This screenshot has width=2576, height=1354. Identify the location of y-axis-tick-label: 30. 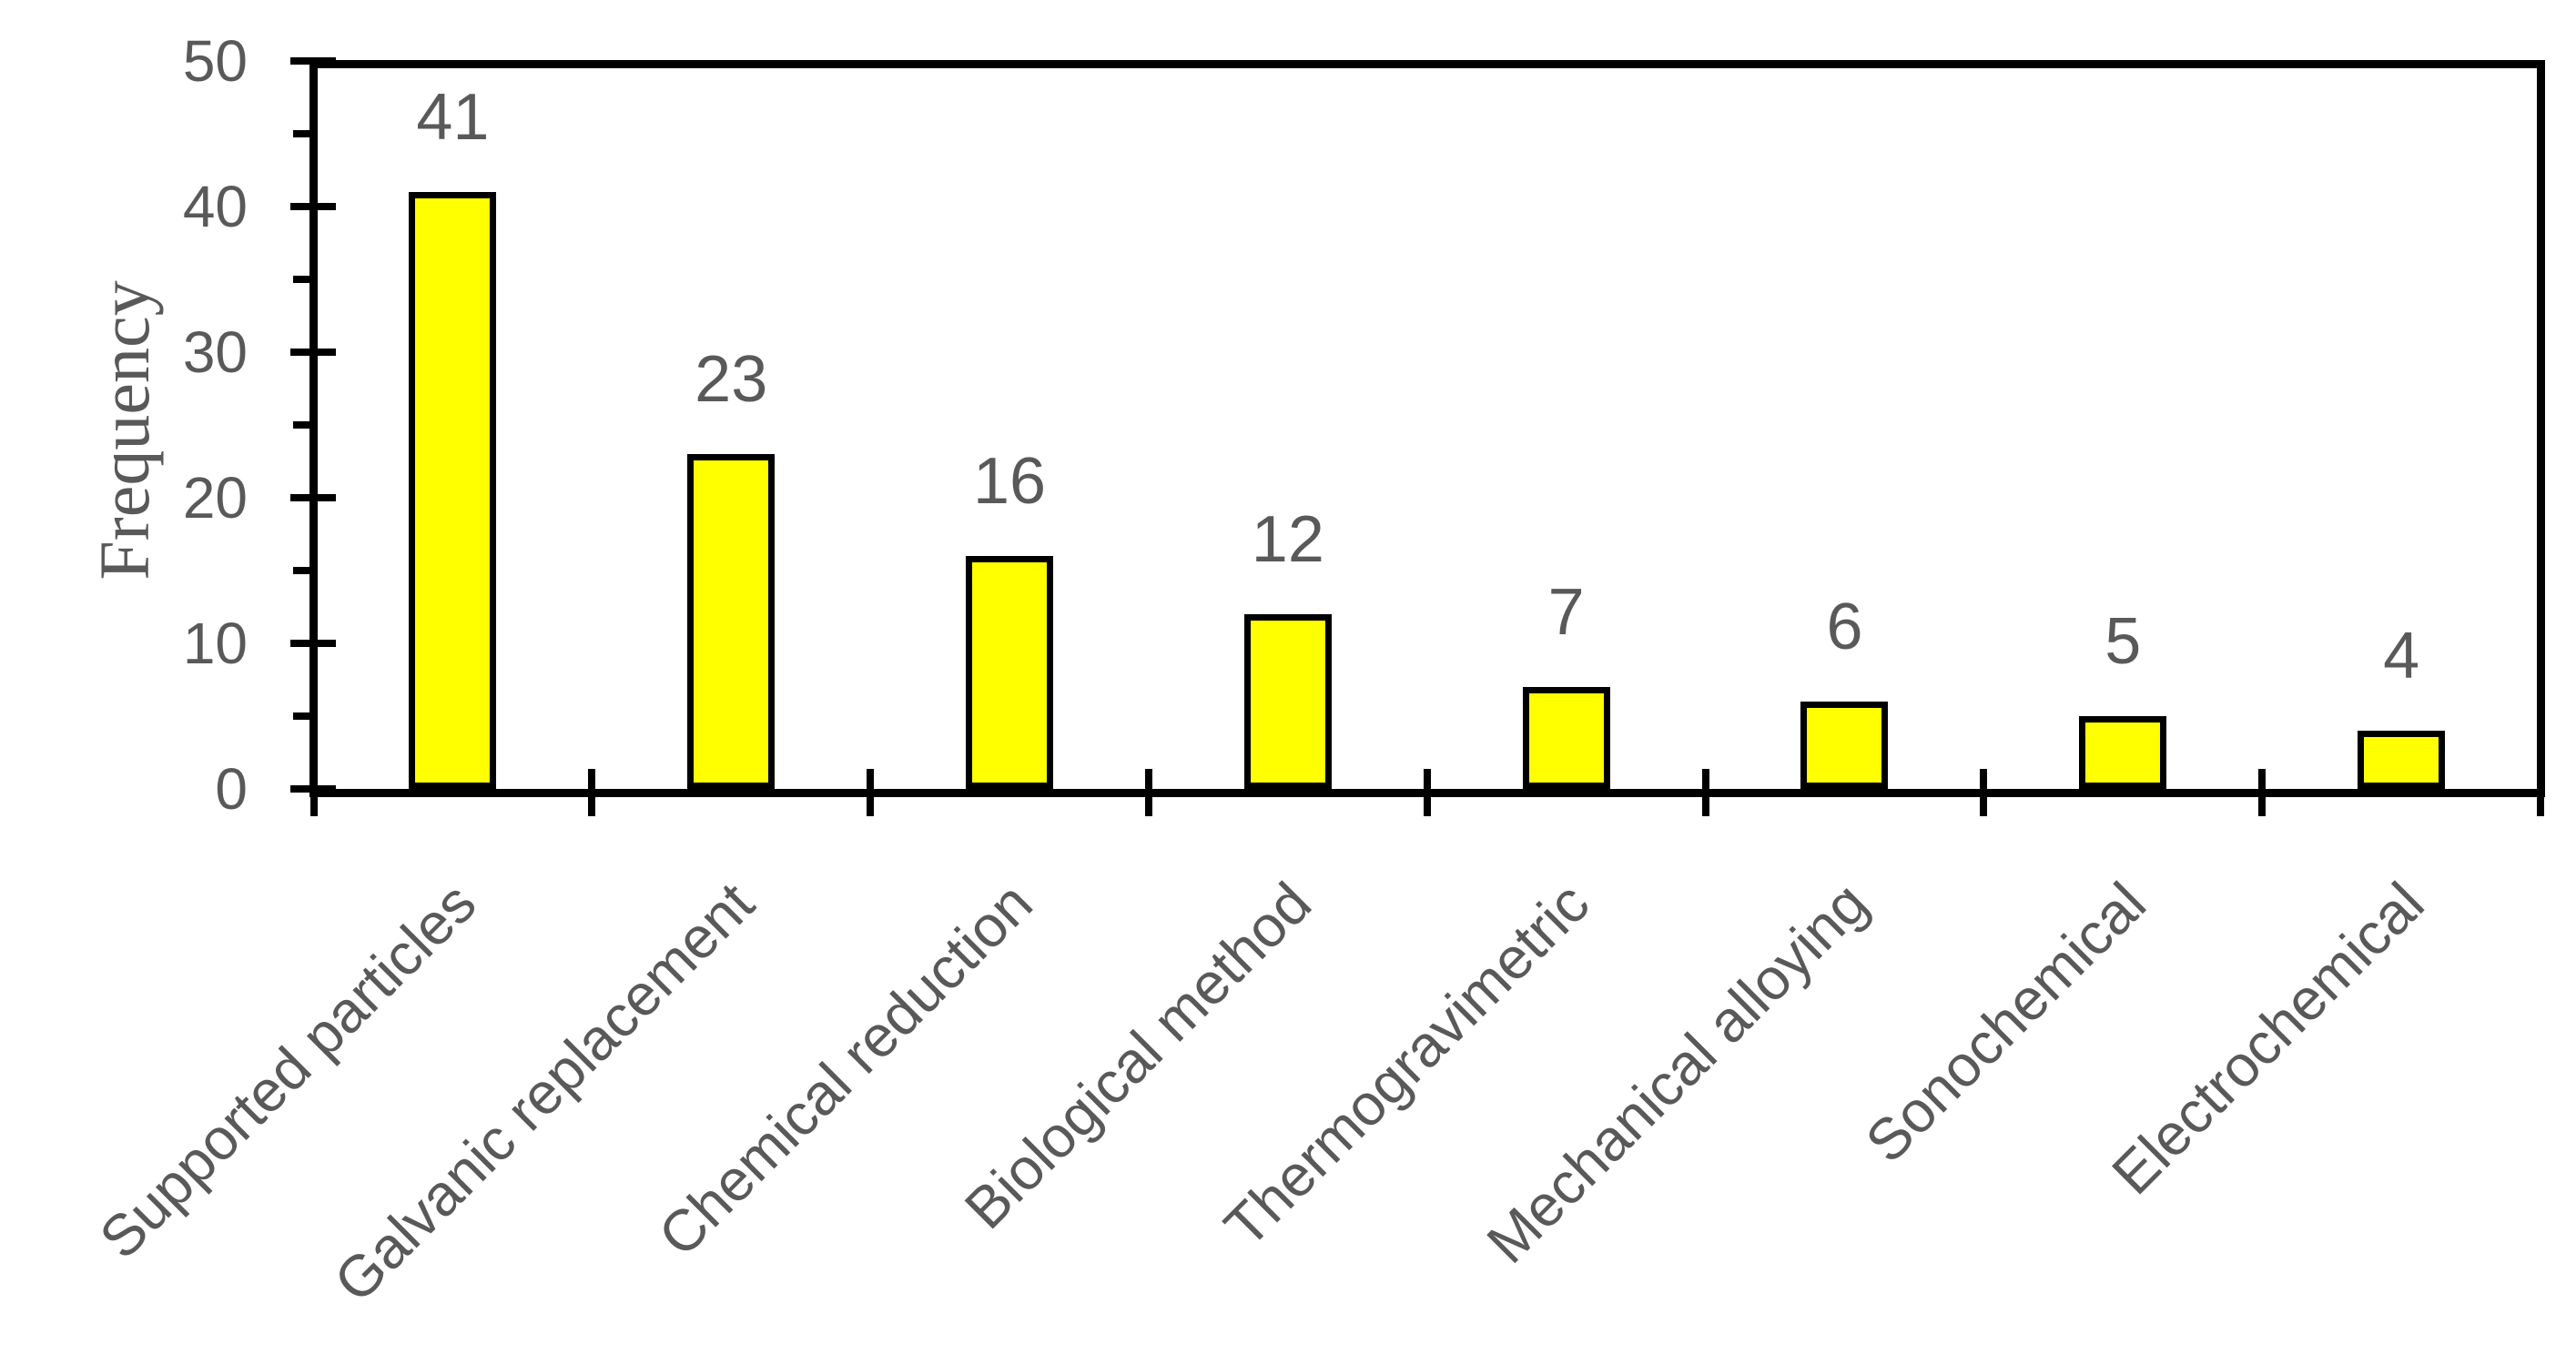
(215, 352).